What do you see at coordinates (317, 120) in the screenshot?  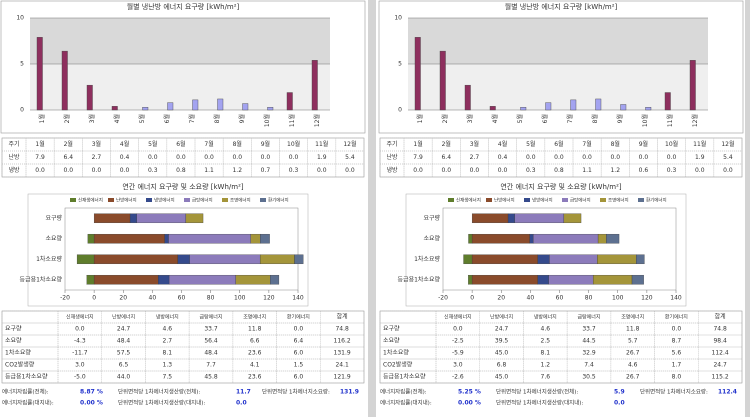 I see `x-tick-label: 12월` at bounding box center [317, 120].